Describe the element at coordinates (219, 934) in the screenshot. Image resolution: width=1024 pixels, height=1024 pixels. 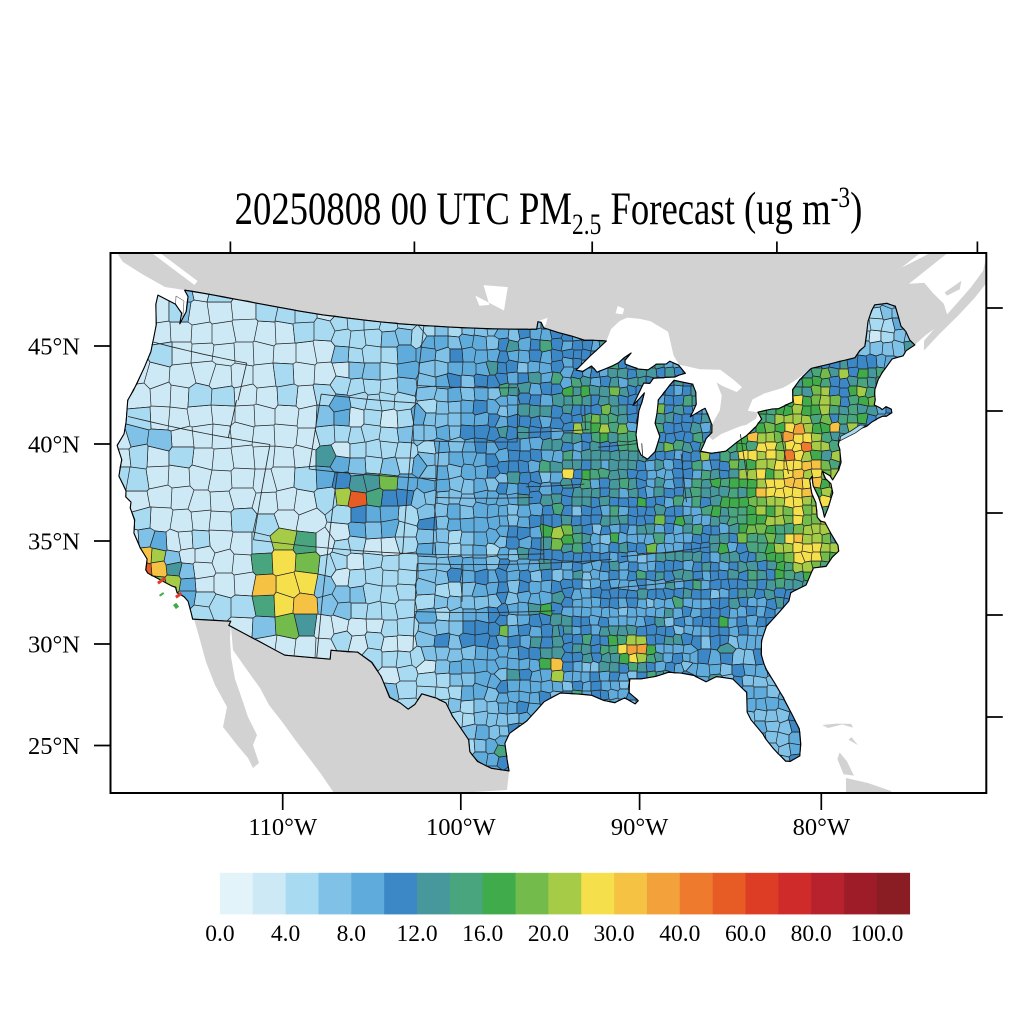
I see `svg-text: 0.0` at that location.